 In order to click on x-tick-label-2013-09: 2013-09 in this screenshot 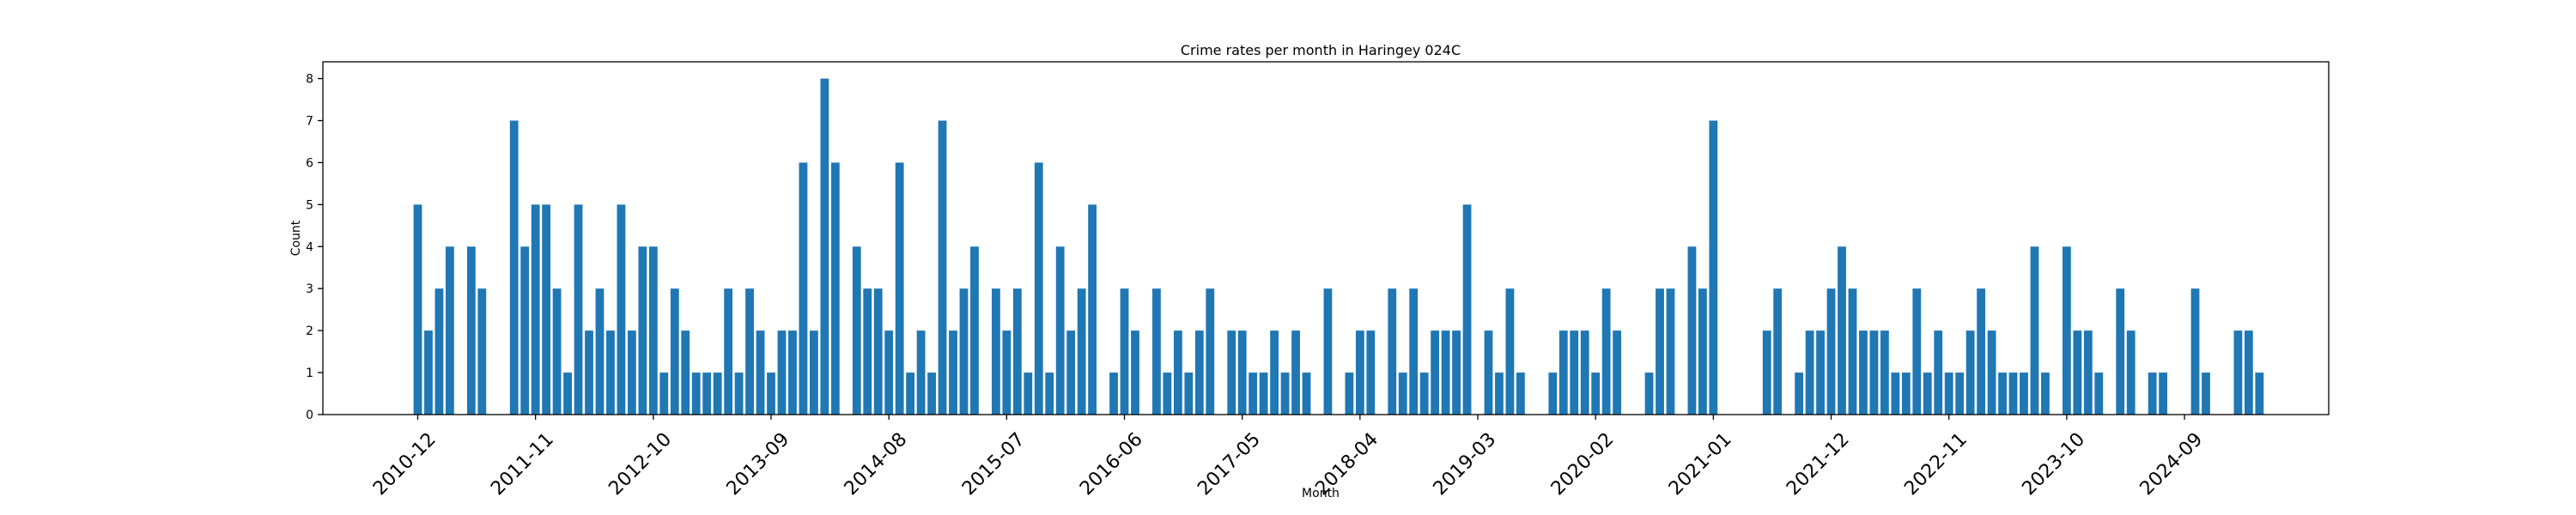, I will do `click(759, 464)`.